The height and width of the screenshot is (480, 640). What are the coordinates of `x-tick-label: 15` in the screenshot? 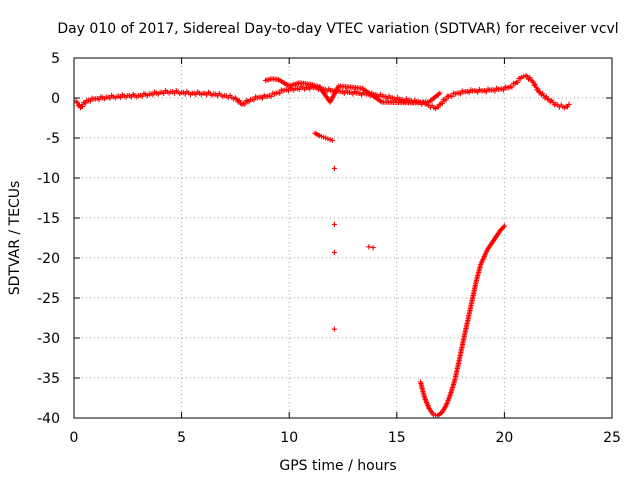 It's located at (397, 438).